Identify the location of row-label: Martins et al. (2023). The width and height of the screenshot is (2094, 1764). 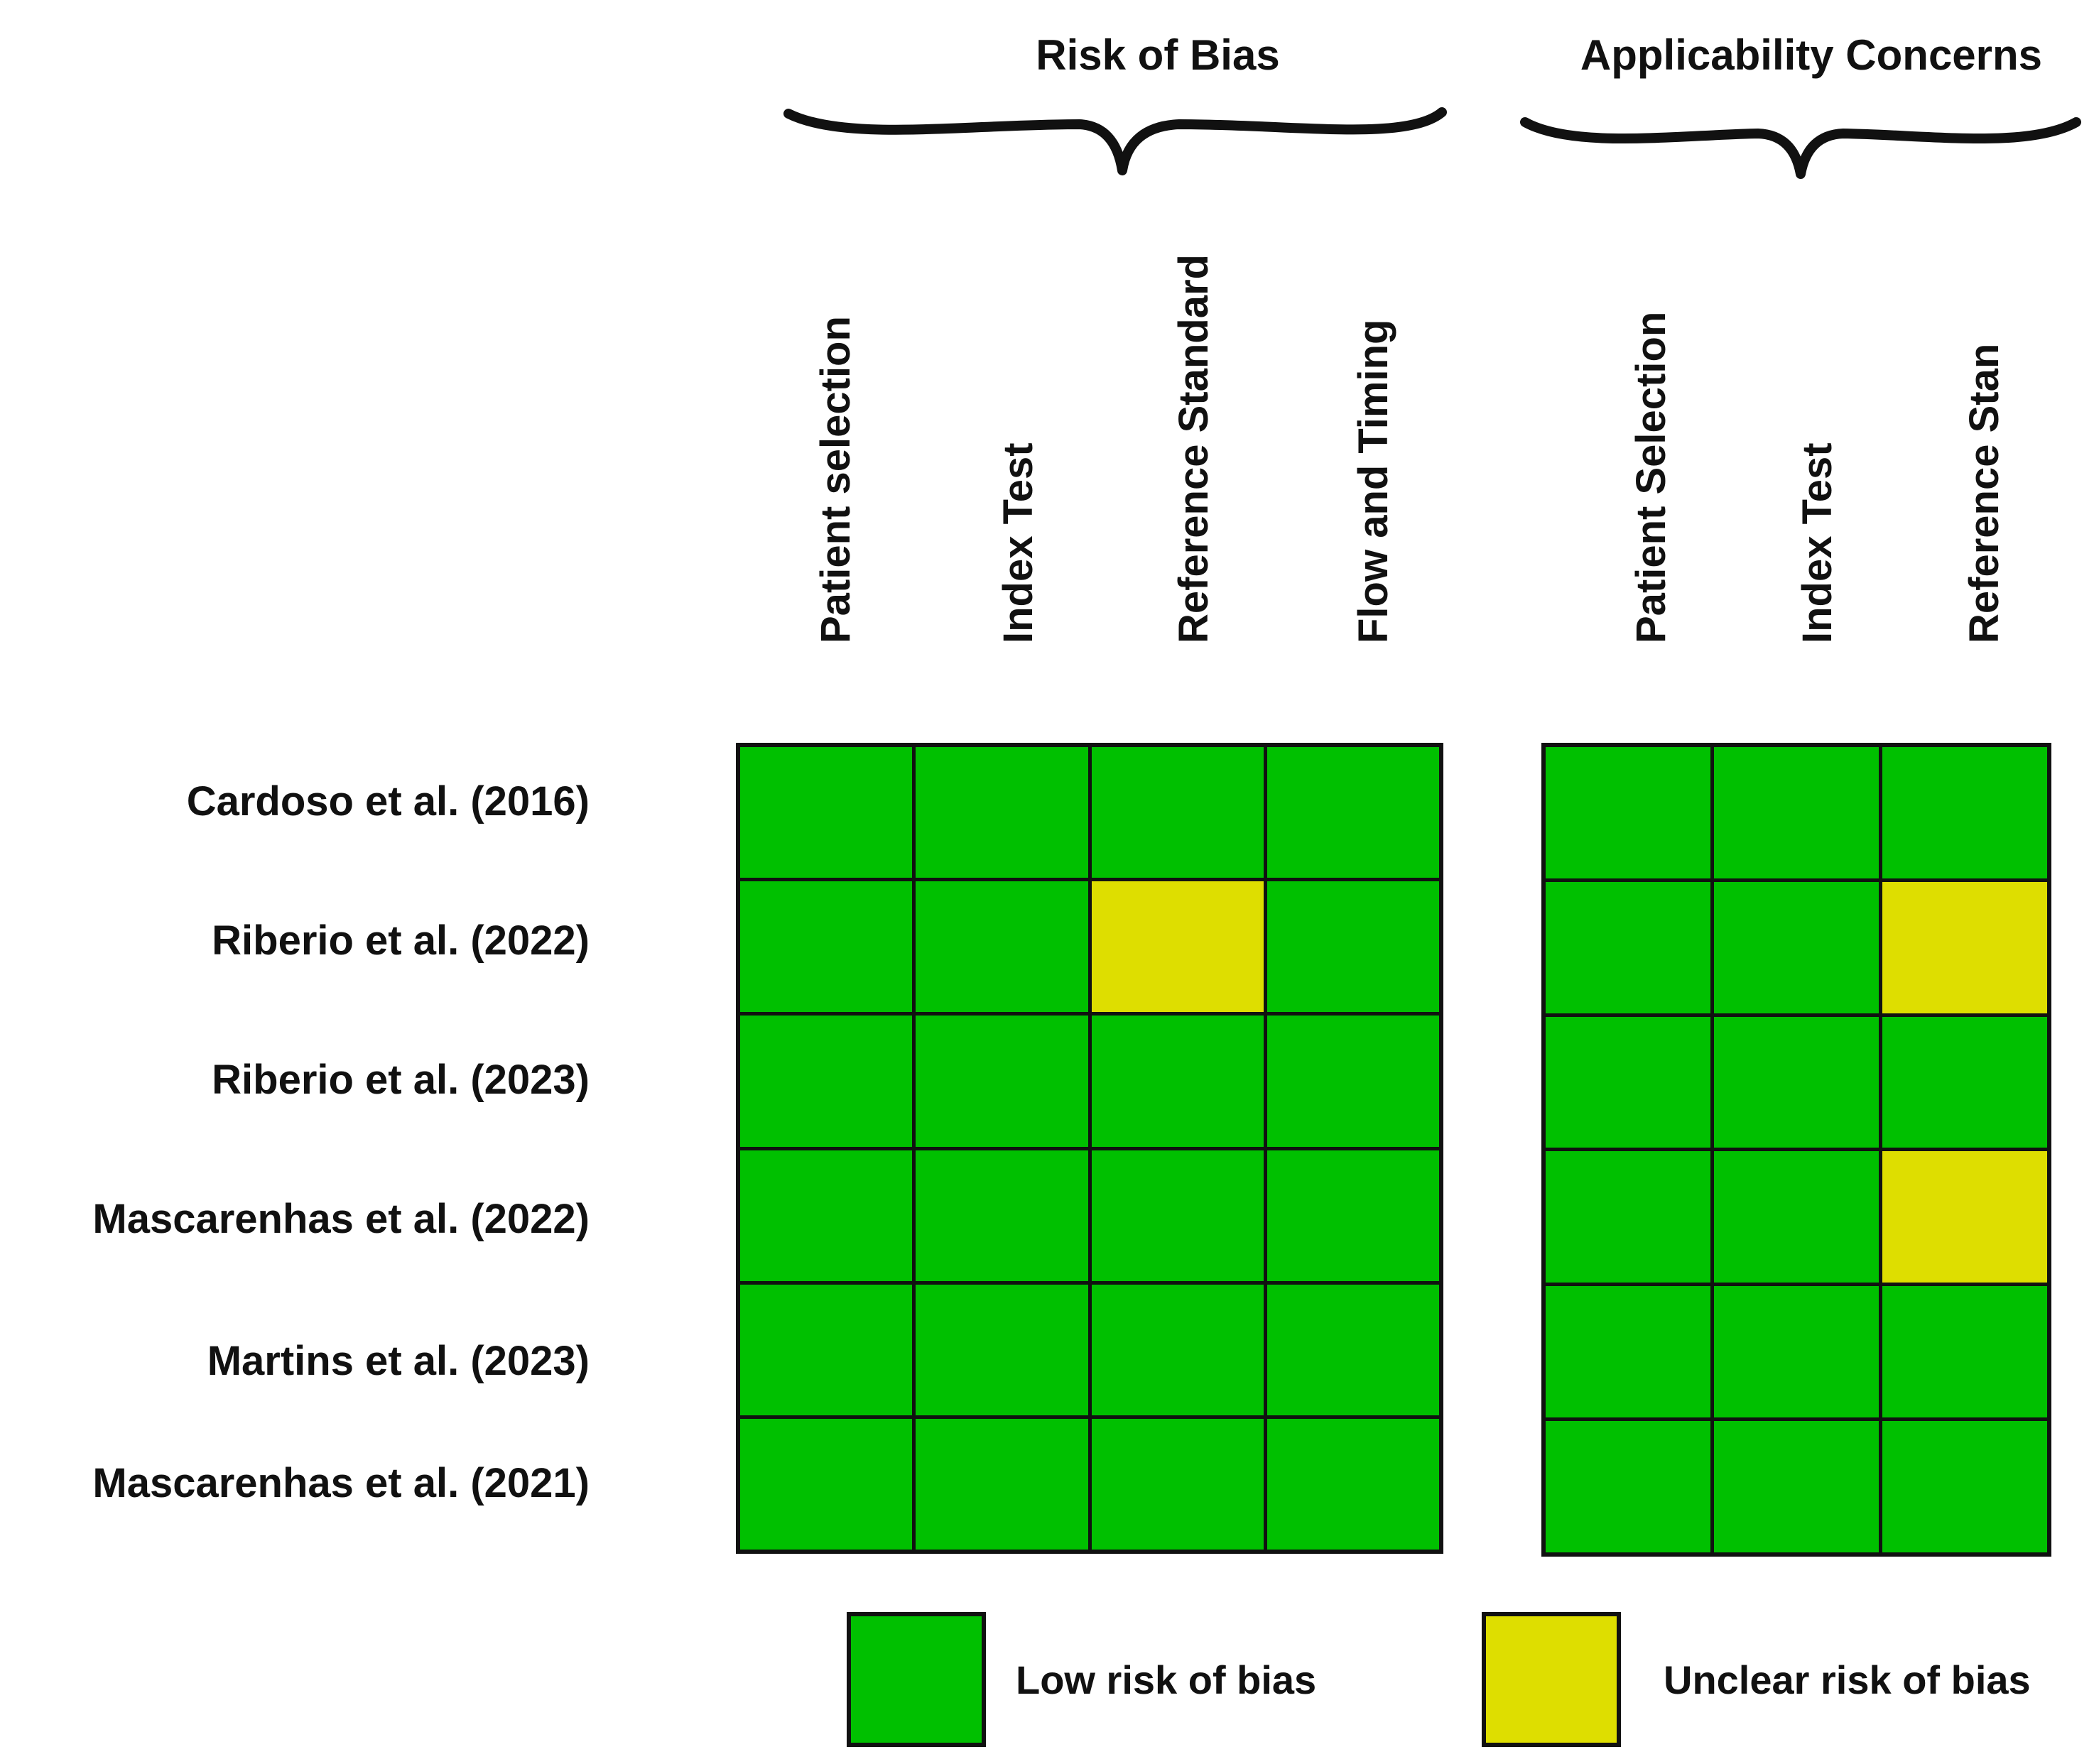
(398, 1361).